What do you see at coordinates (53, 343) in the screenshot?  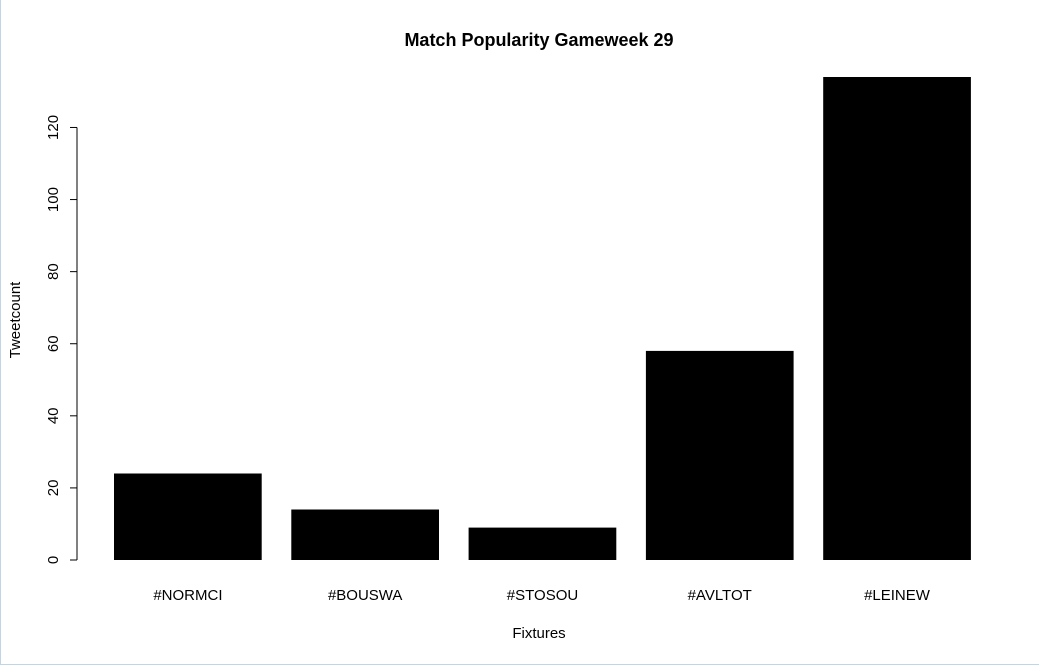 I see `y-tick-label: 60` at bounding box center [53, 343].